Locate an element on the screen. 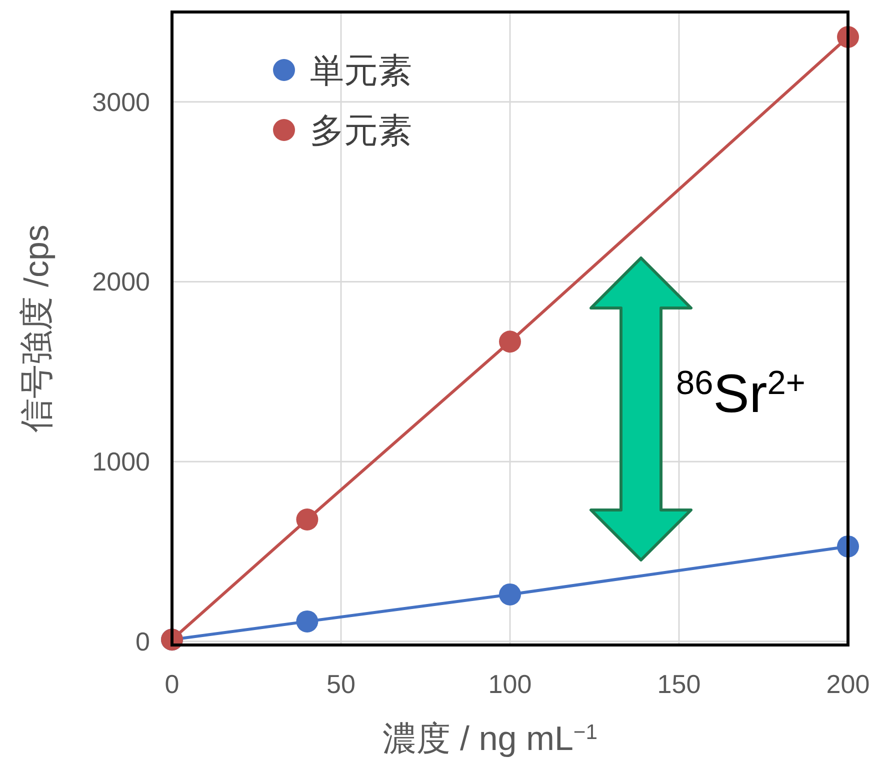 This screenshot has width=875, height=758. x-tick-label: 50 is located at coordinates (341, 684).